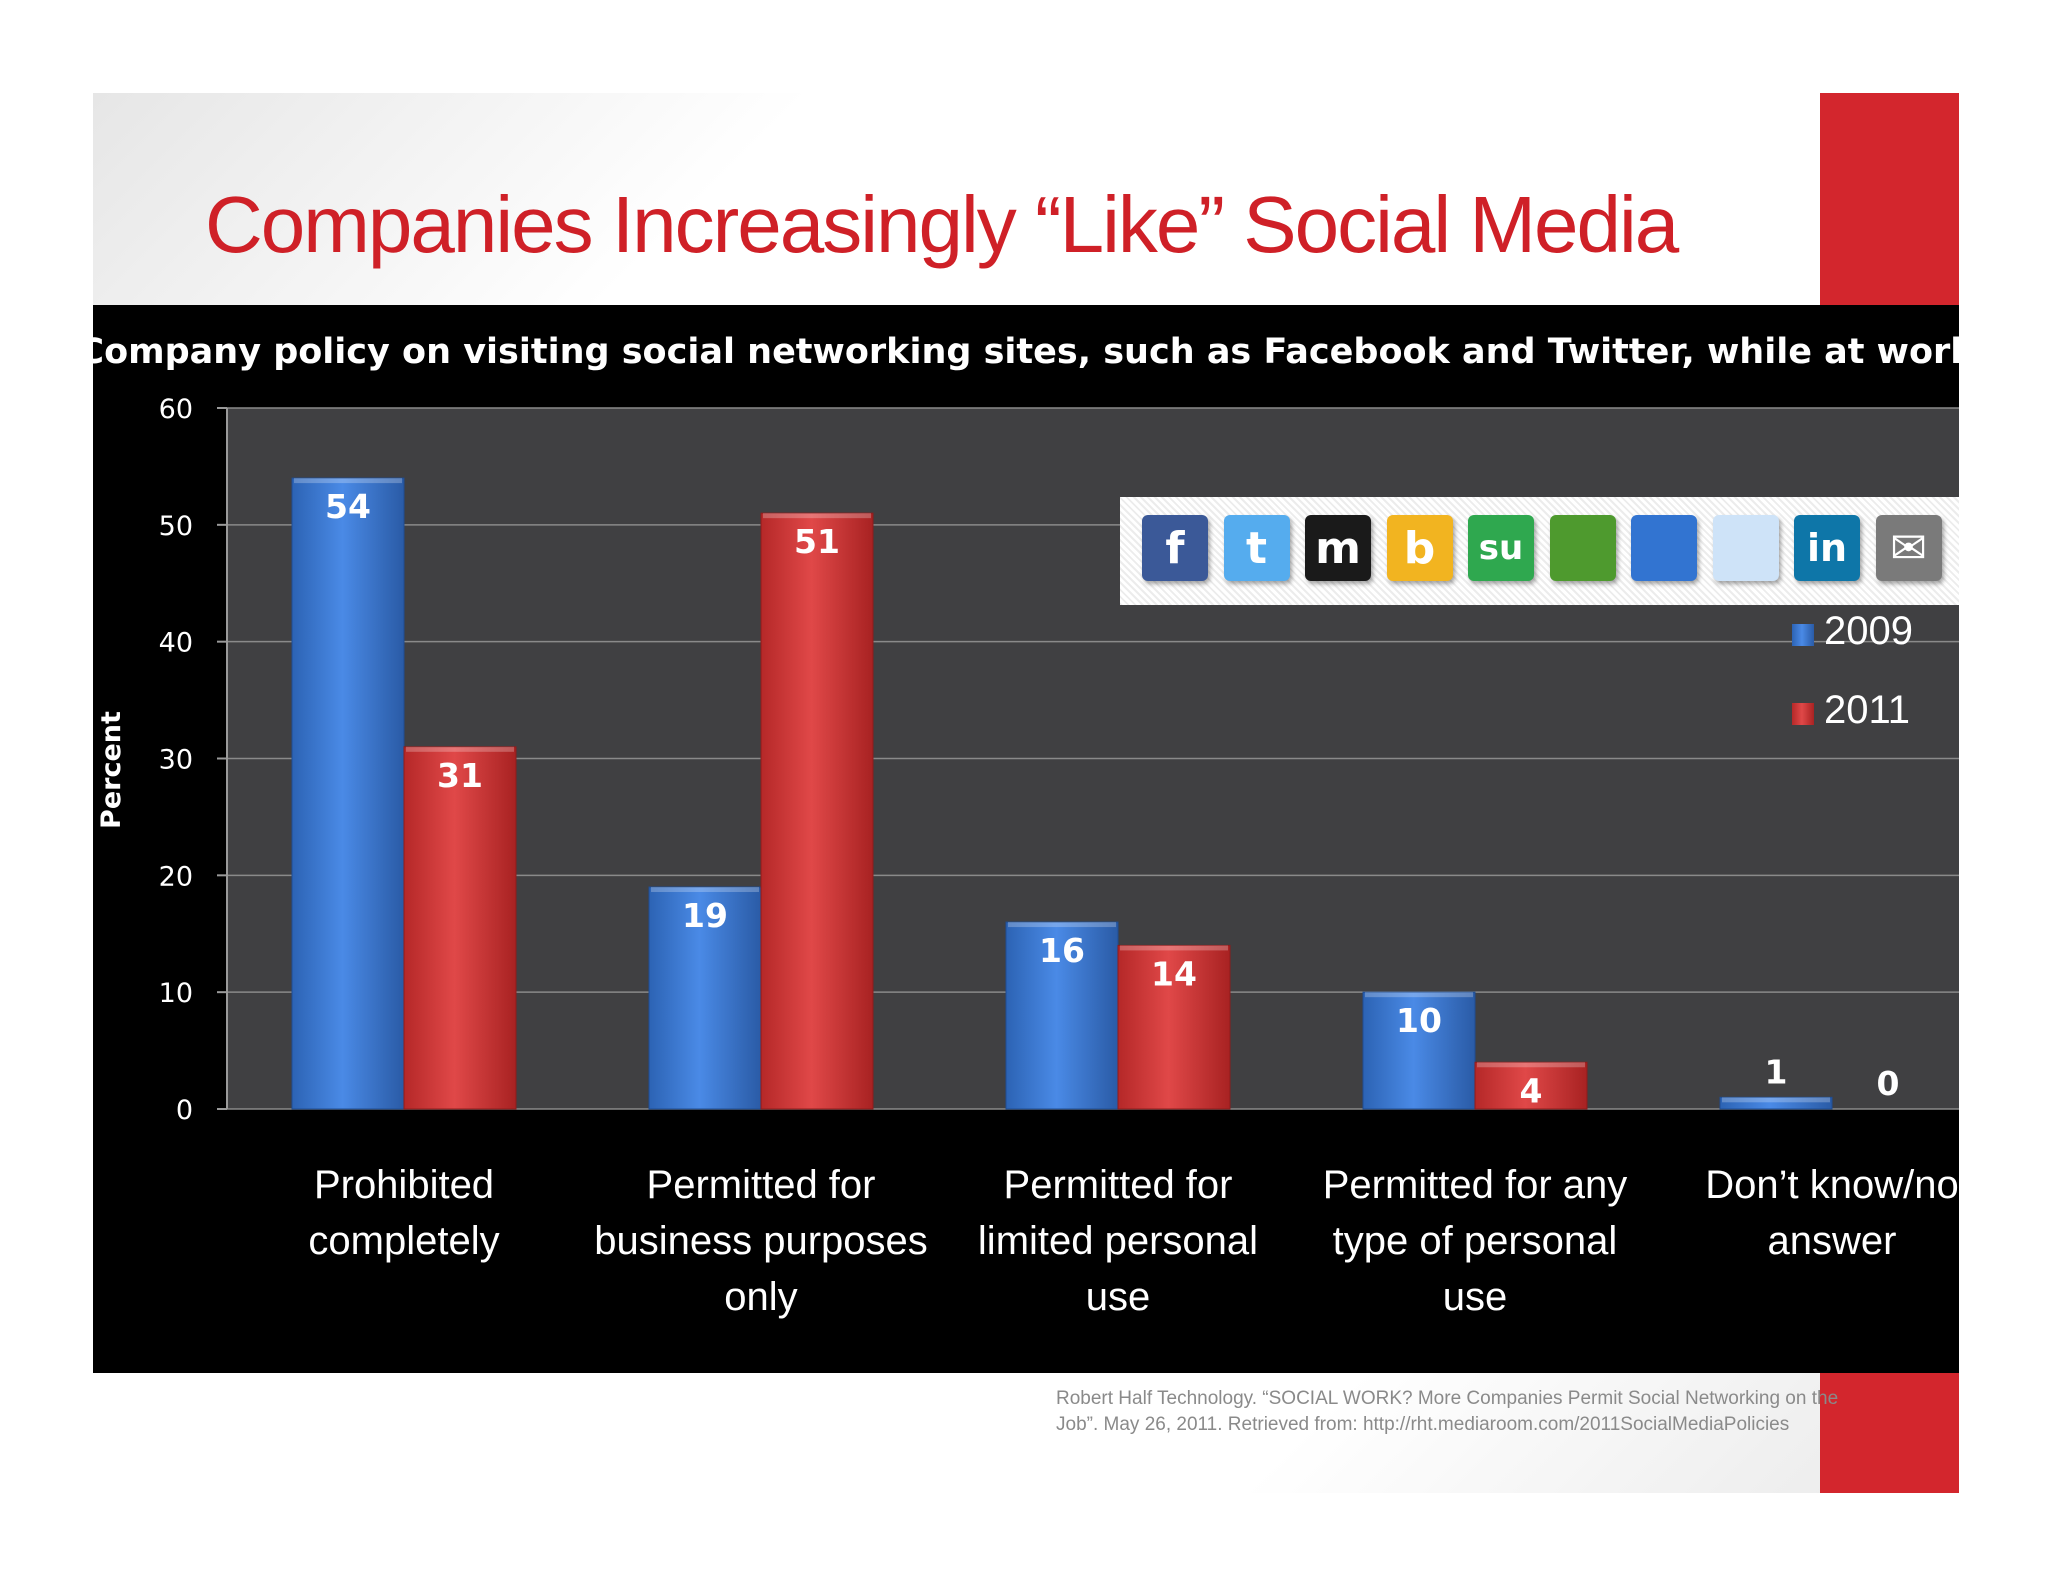 The width and height of the screenshot is (2048, 1582). I want to click on data-label-2009-2: 16, so click(1062, 950).